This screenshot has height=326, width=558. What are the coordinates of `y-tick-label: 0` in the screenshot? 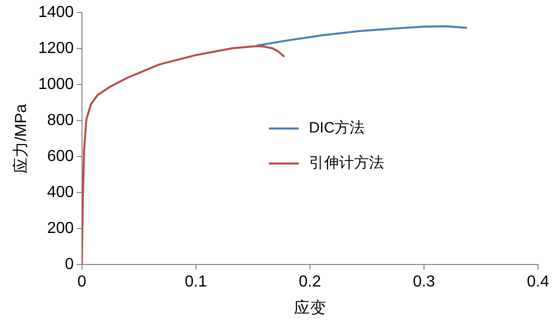 It's located at (69, 265).